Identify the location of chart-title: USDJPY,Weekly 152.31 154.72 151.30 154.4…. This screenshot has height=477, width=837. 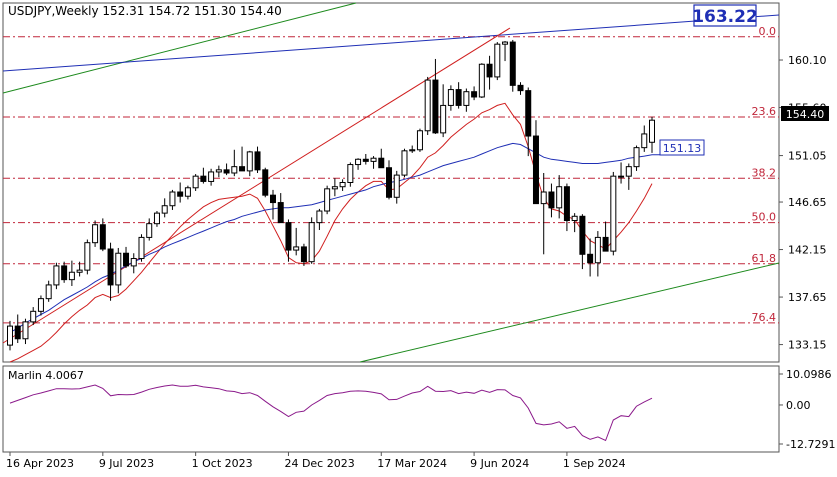
(145, 11).